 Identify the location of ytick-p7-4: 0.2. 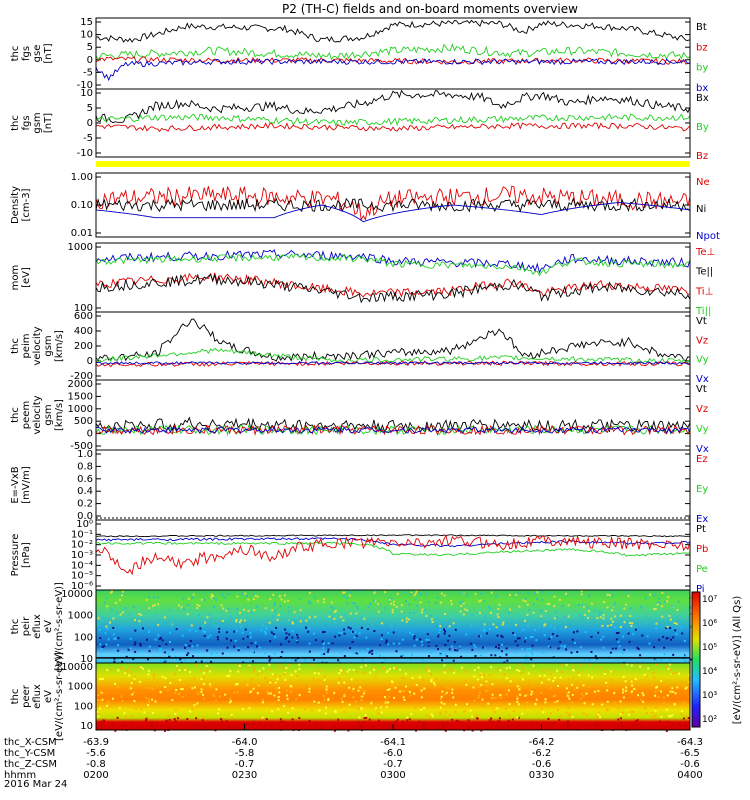
(85, 504).